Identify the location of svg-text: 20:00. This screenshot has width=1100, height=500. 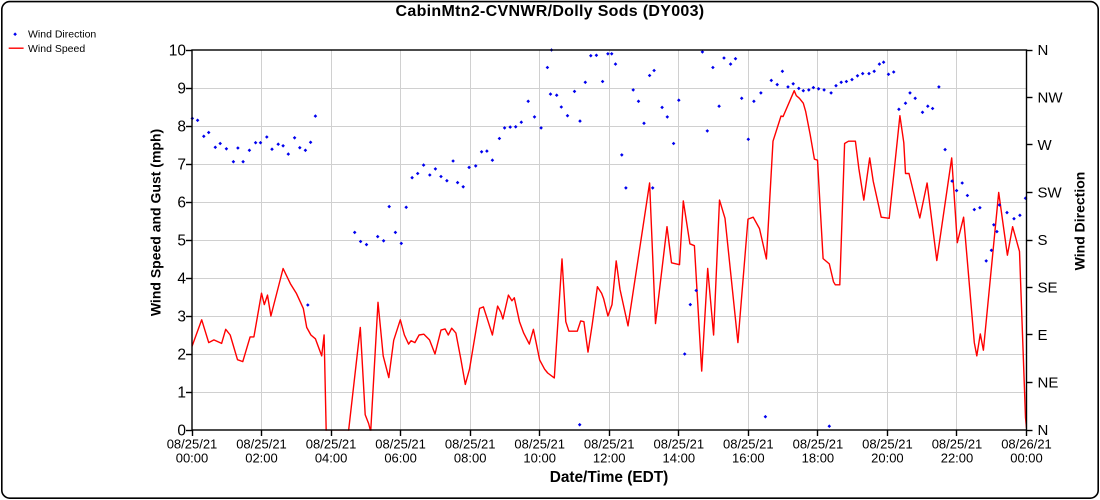
(887, 458).